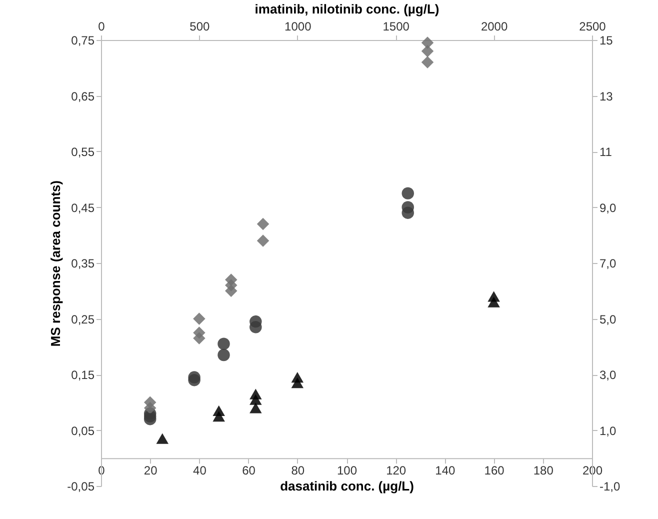 This screenshot has width=658, height=519. What do you see at coordinates (83, 263) in the screenshot?
I see `y-tick-label: 0,35` at bounding box center [83, 263].